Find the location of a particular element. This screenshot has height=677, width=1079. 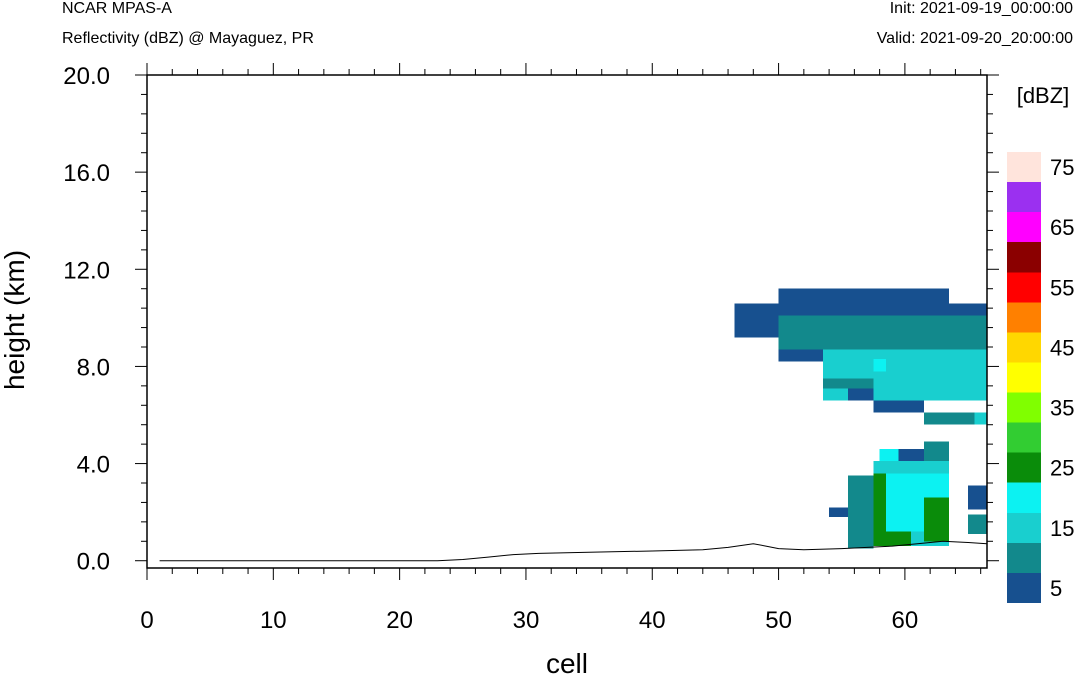

y-tick-label: 0.0 is located at coordinates (93, 562).